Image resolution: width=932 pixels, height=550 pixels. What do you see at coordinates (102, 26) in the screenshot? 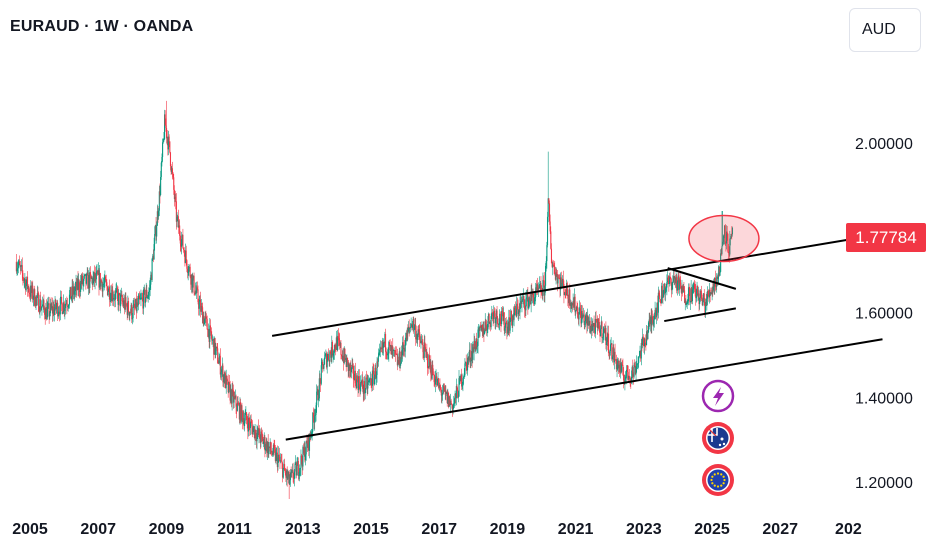
I see `symbol-title: EURAUD · 1W · OANDA` at bounding box center [102, 26].